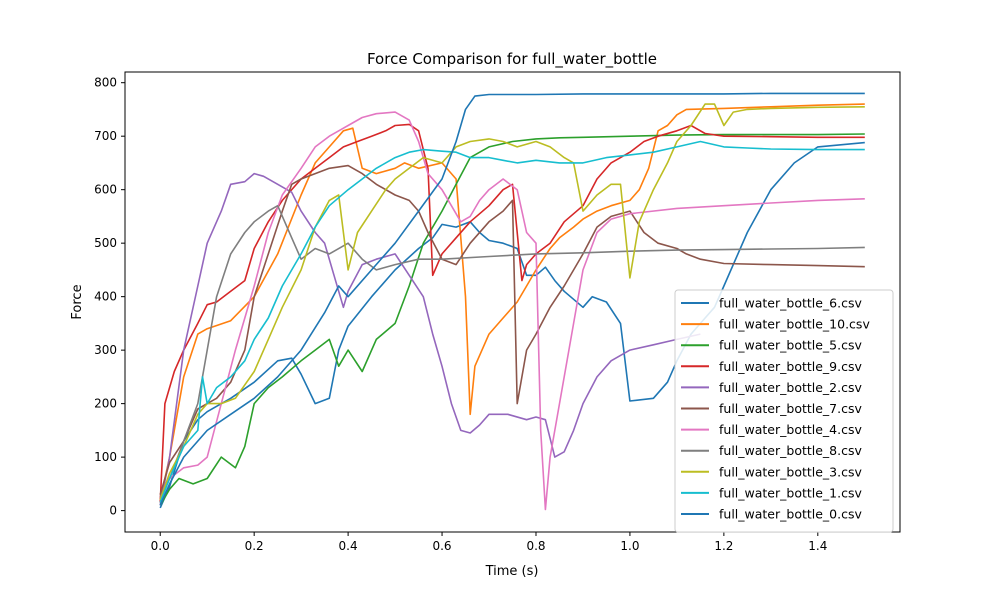  What do you see at coordinates (77, 301) in the screenshot?
I see `y-axis-label: Force` at bounding box center [77, 301].